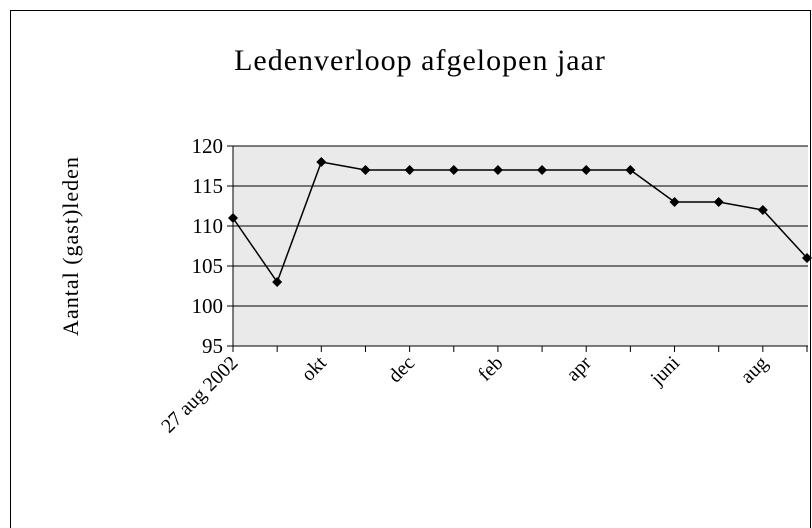 This screenshot has width=812, height=528. I want to click on y-axis-label: Aantal (gast)leden, so click(70, 246).